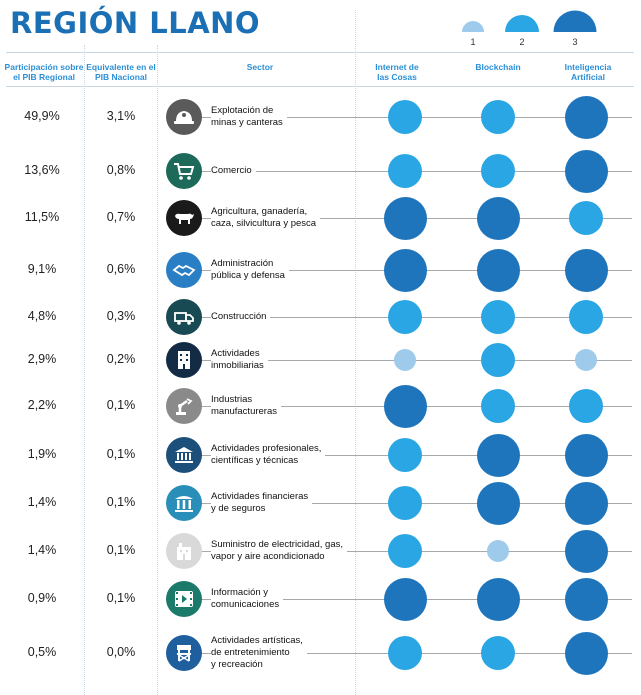  I want to click on header-divider-bottom, so click(320, 86).